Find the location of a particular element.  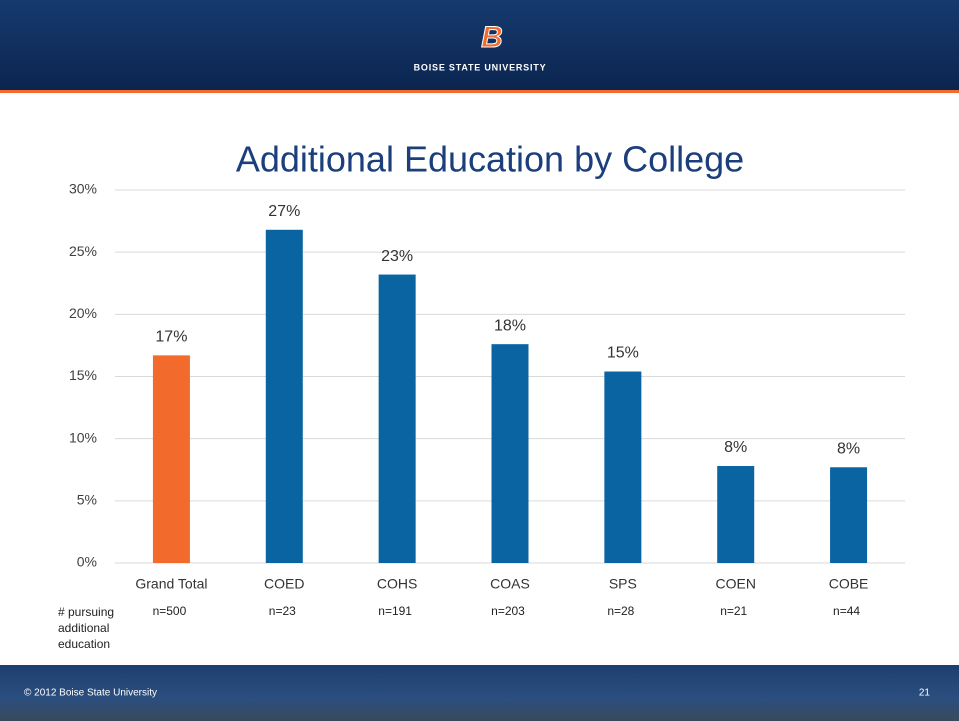

y-tick-label: 30% is located at coordinates (83, 189).